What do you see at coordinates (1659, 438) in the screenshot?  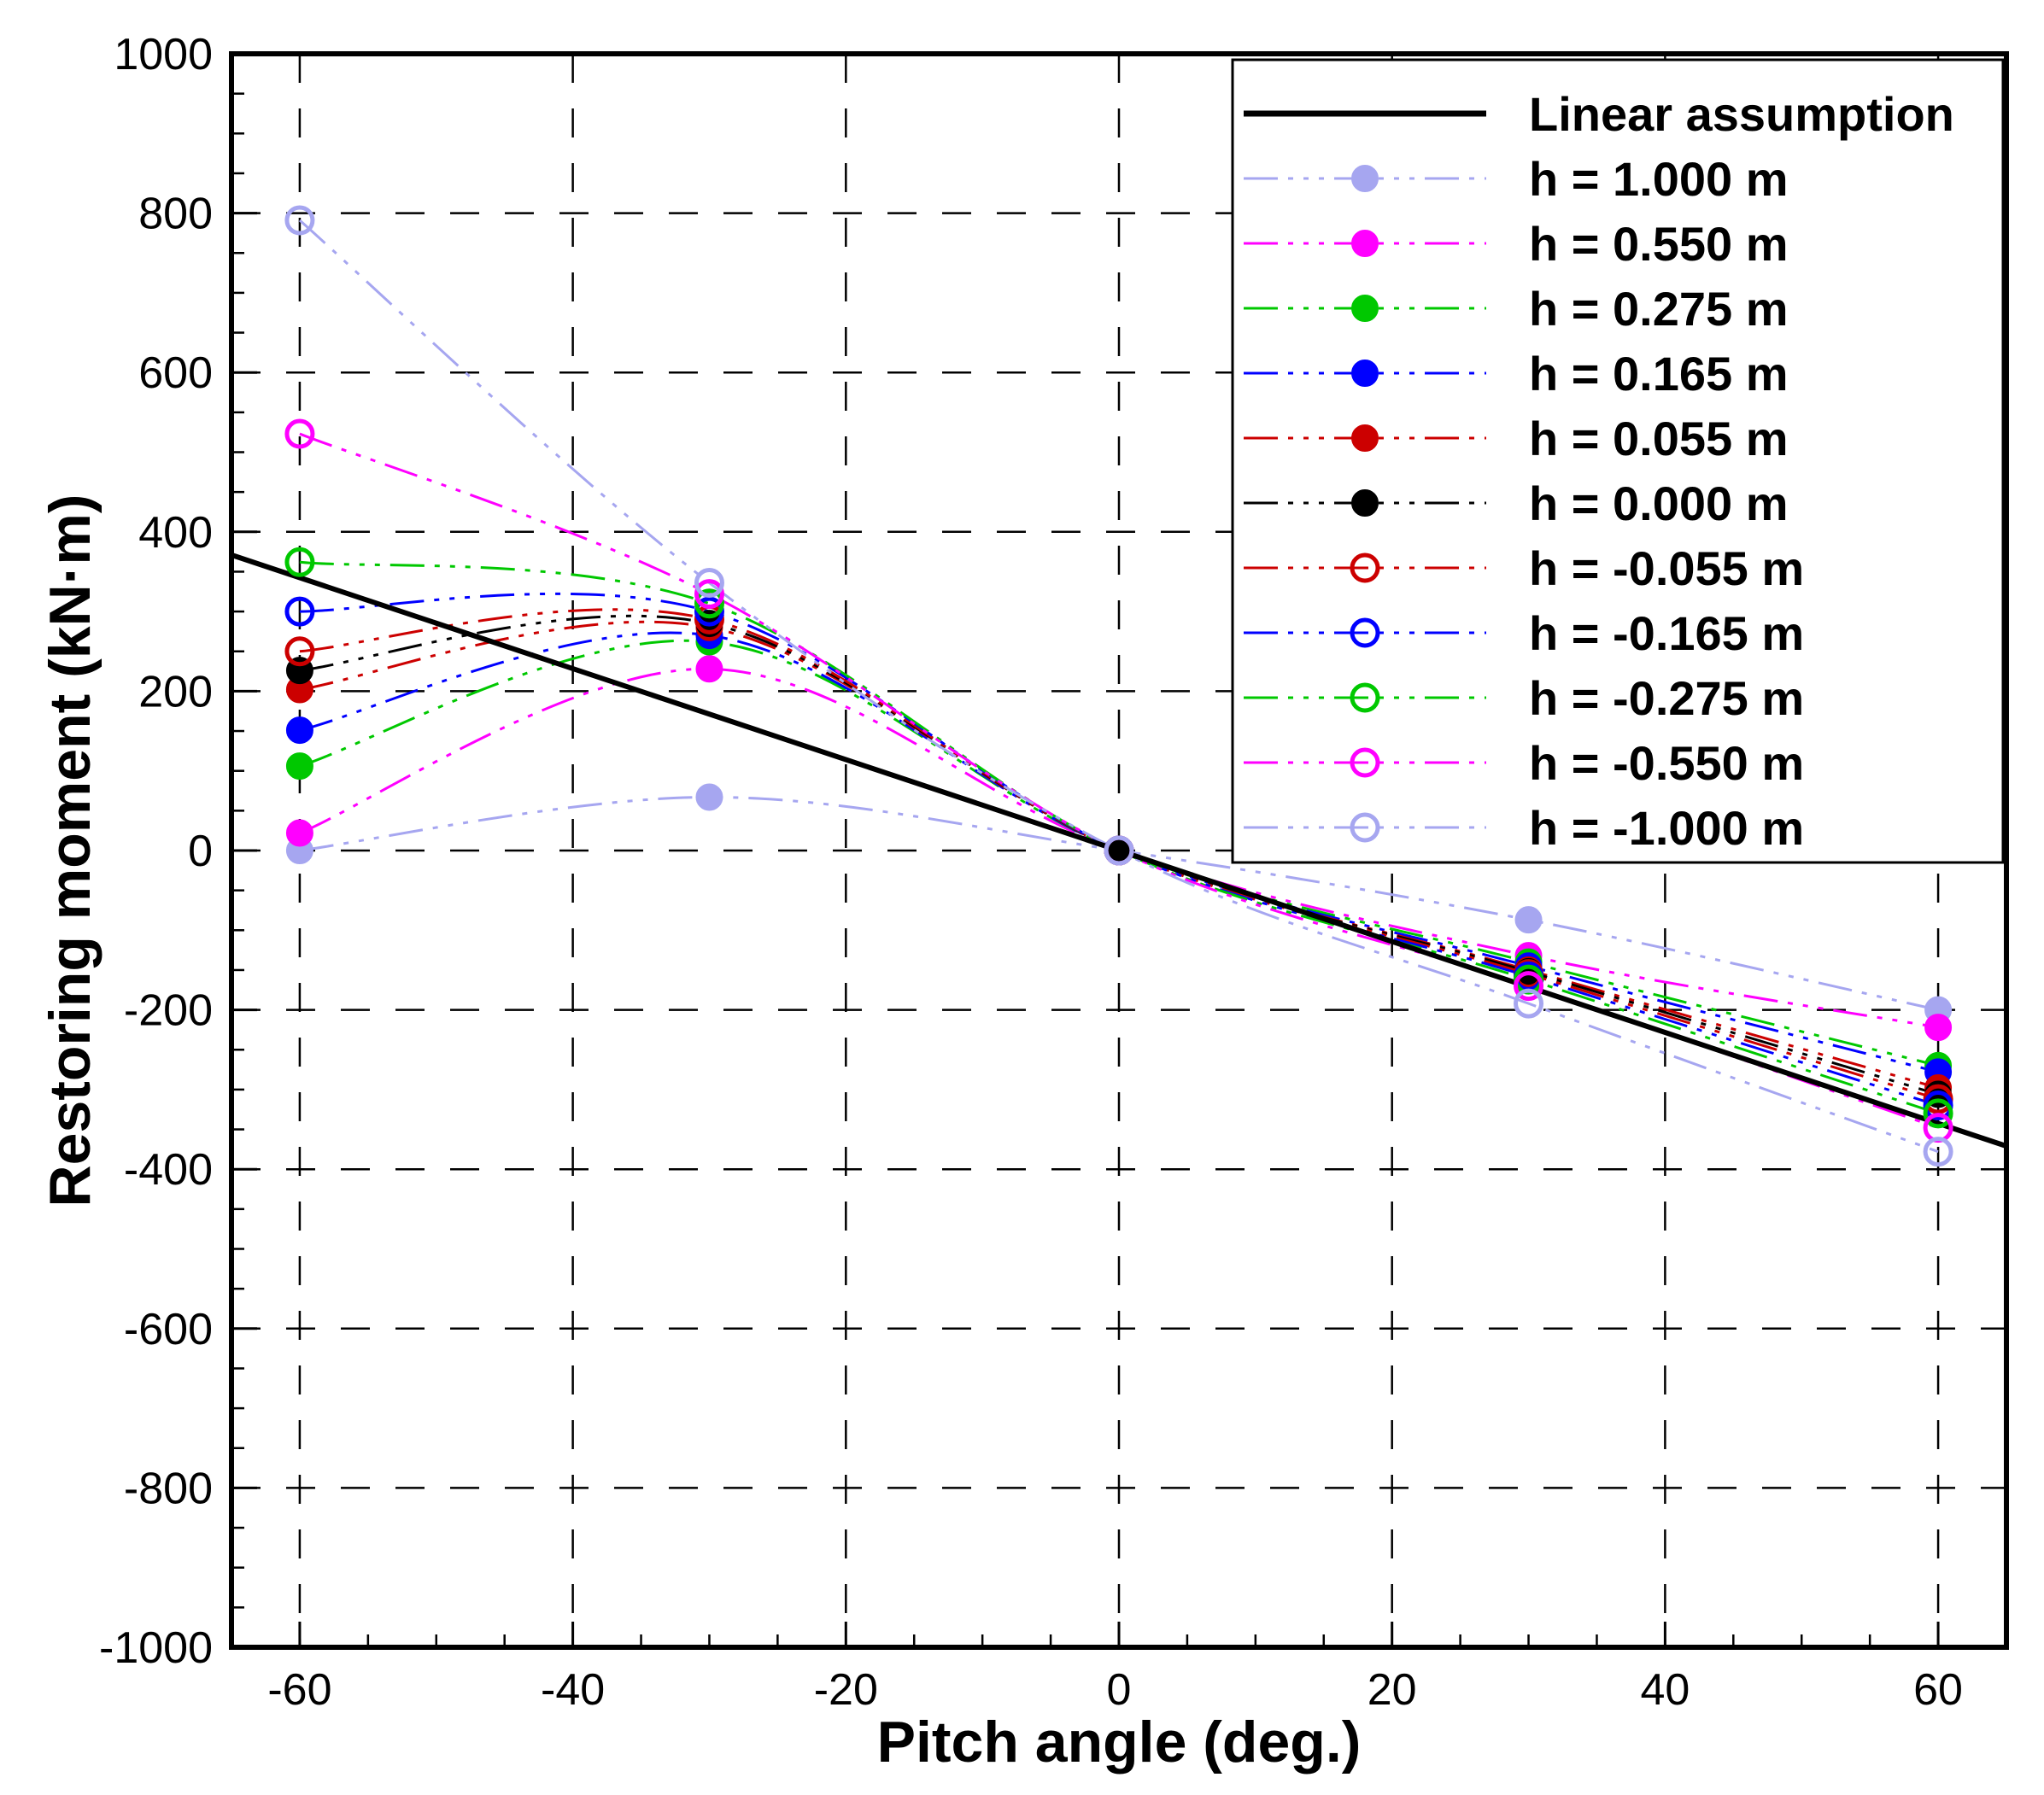 I see `legend-label: h = 0.055 m` at bounding box center [1659, 438].